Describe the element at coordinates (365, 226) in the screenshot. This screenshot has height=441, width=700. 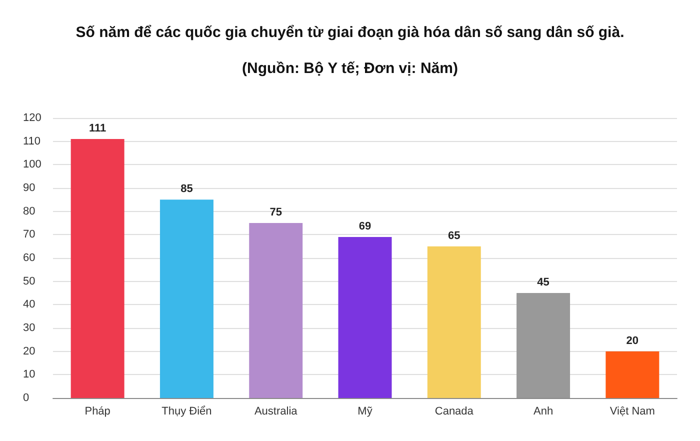
I see `data-label: 69` at that location.